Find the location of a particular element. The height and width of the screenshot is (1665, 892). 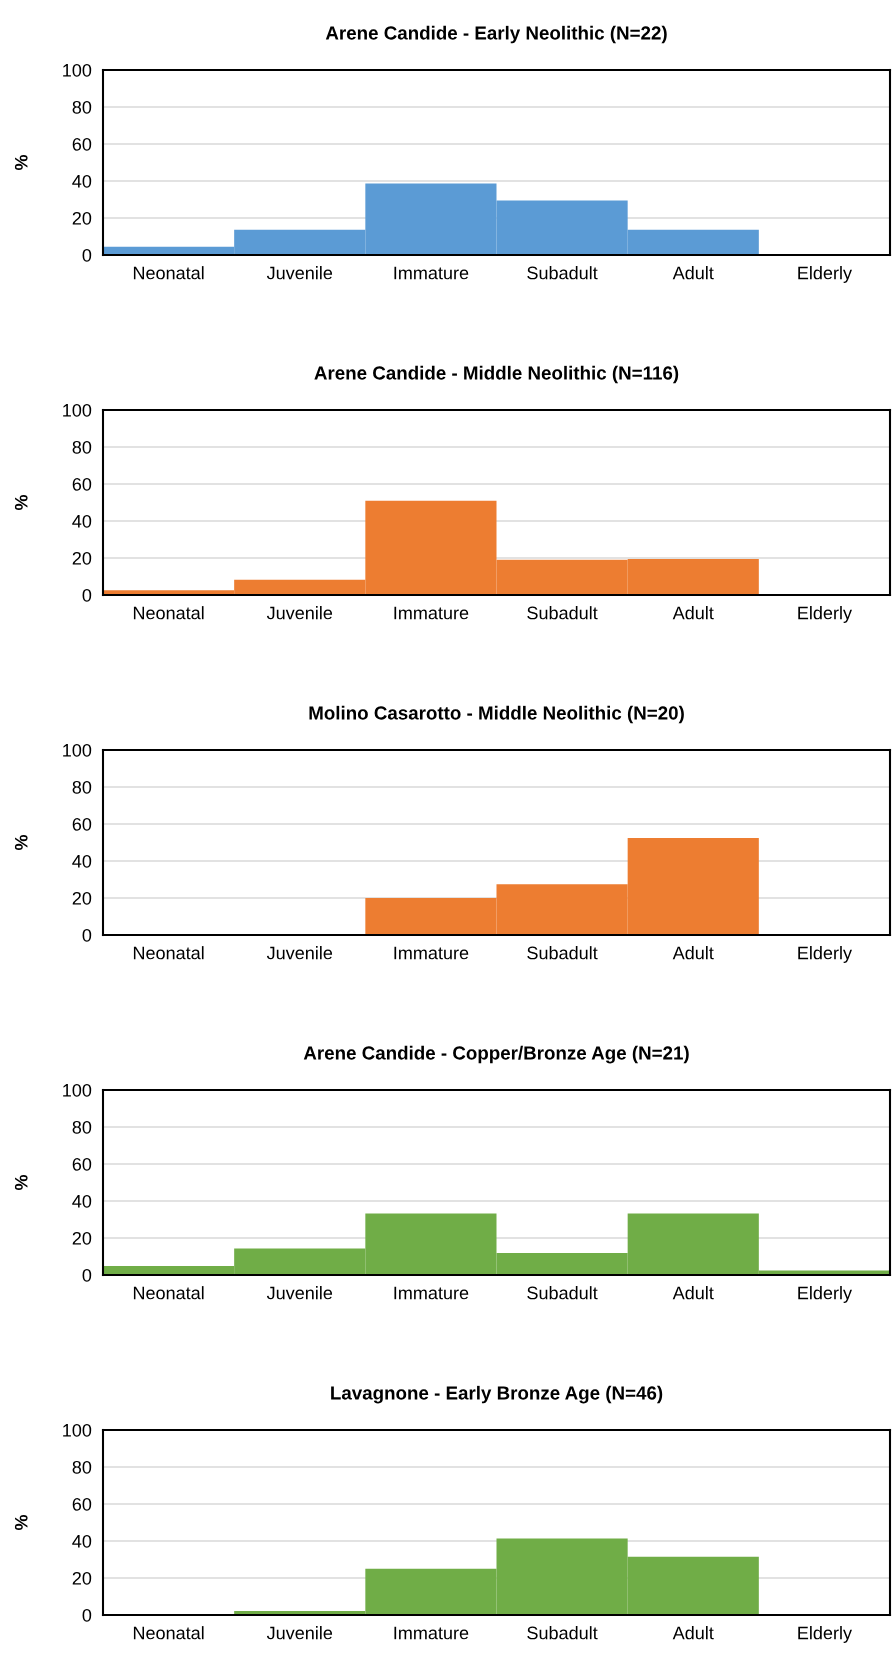

chart-title: Molino Casarotto - Middle Neolithic (N=20) is located at coordinates (496, 714).